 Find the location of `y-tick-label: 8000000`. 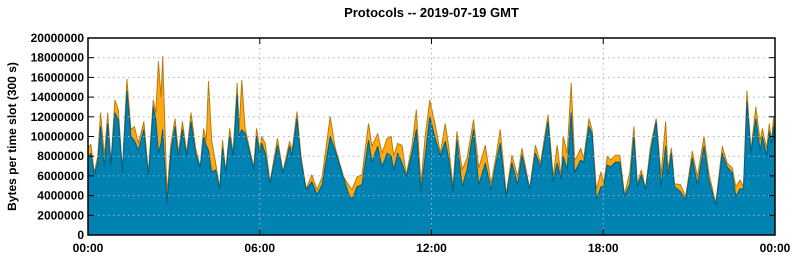

y-tick-label: 8000000 is located at coordinates (60, 156).